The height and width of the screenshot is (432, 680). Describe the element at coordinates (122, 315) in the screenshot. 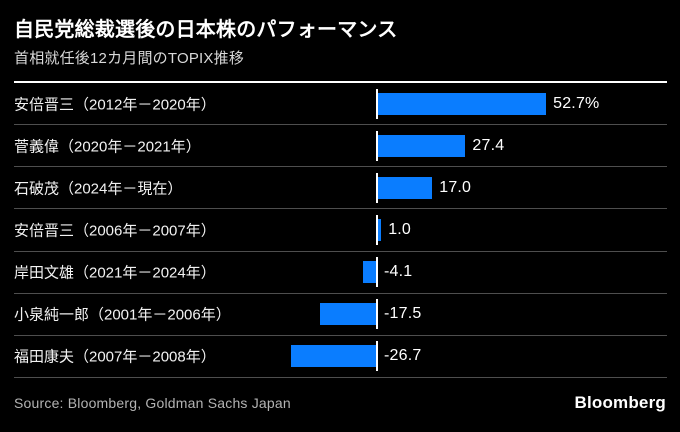

I see `category-label: 小泉純一郎（2001年－2006年）` at that location.